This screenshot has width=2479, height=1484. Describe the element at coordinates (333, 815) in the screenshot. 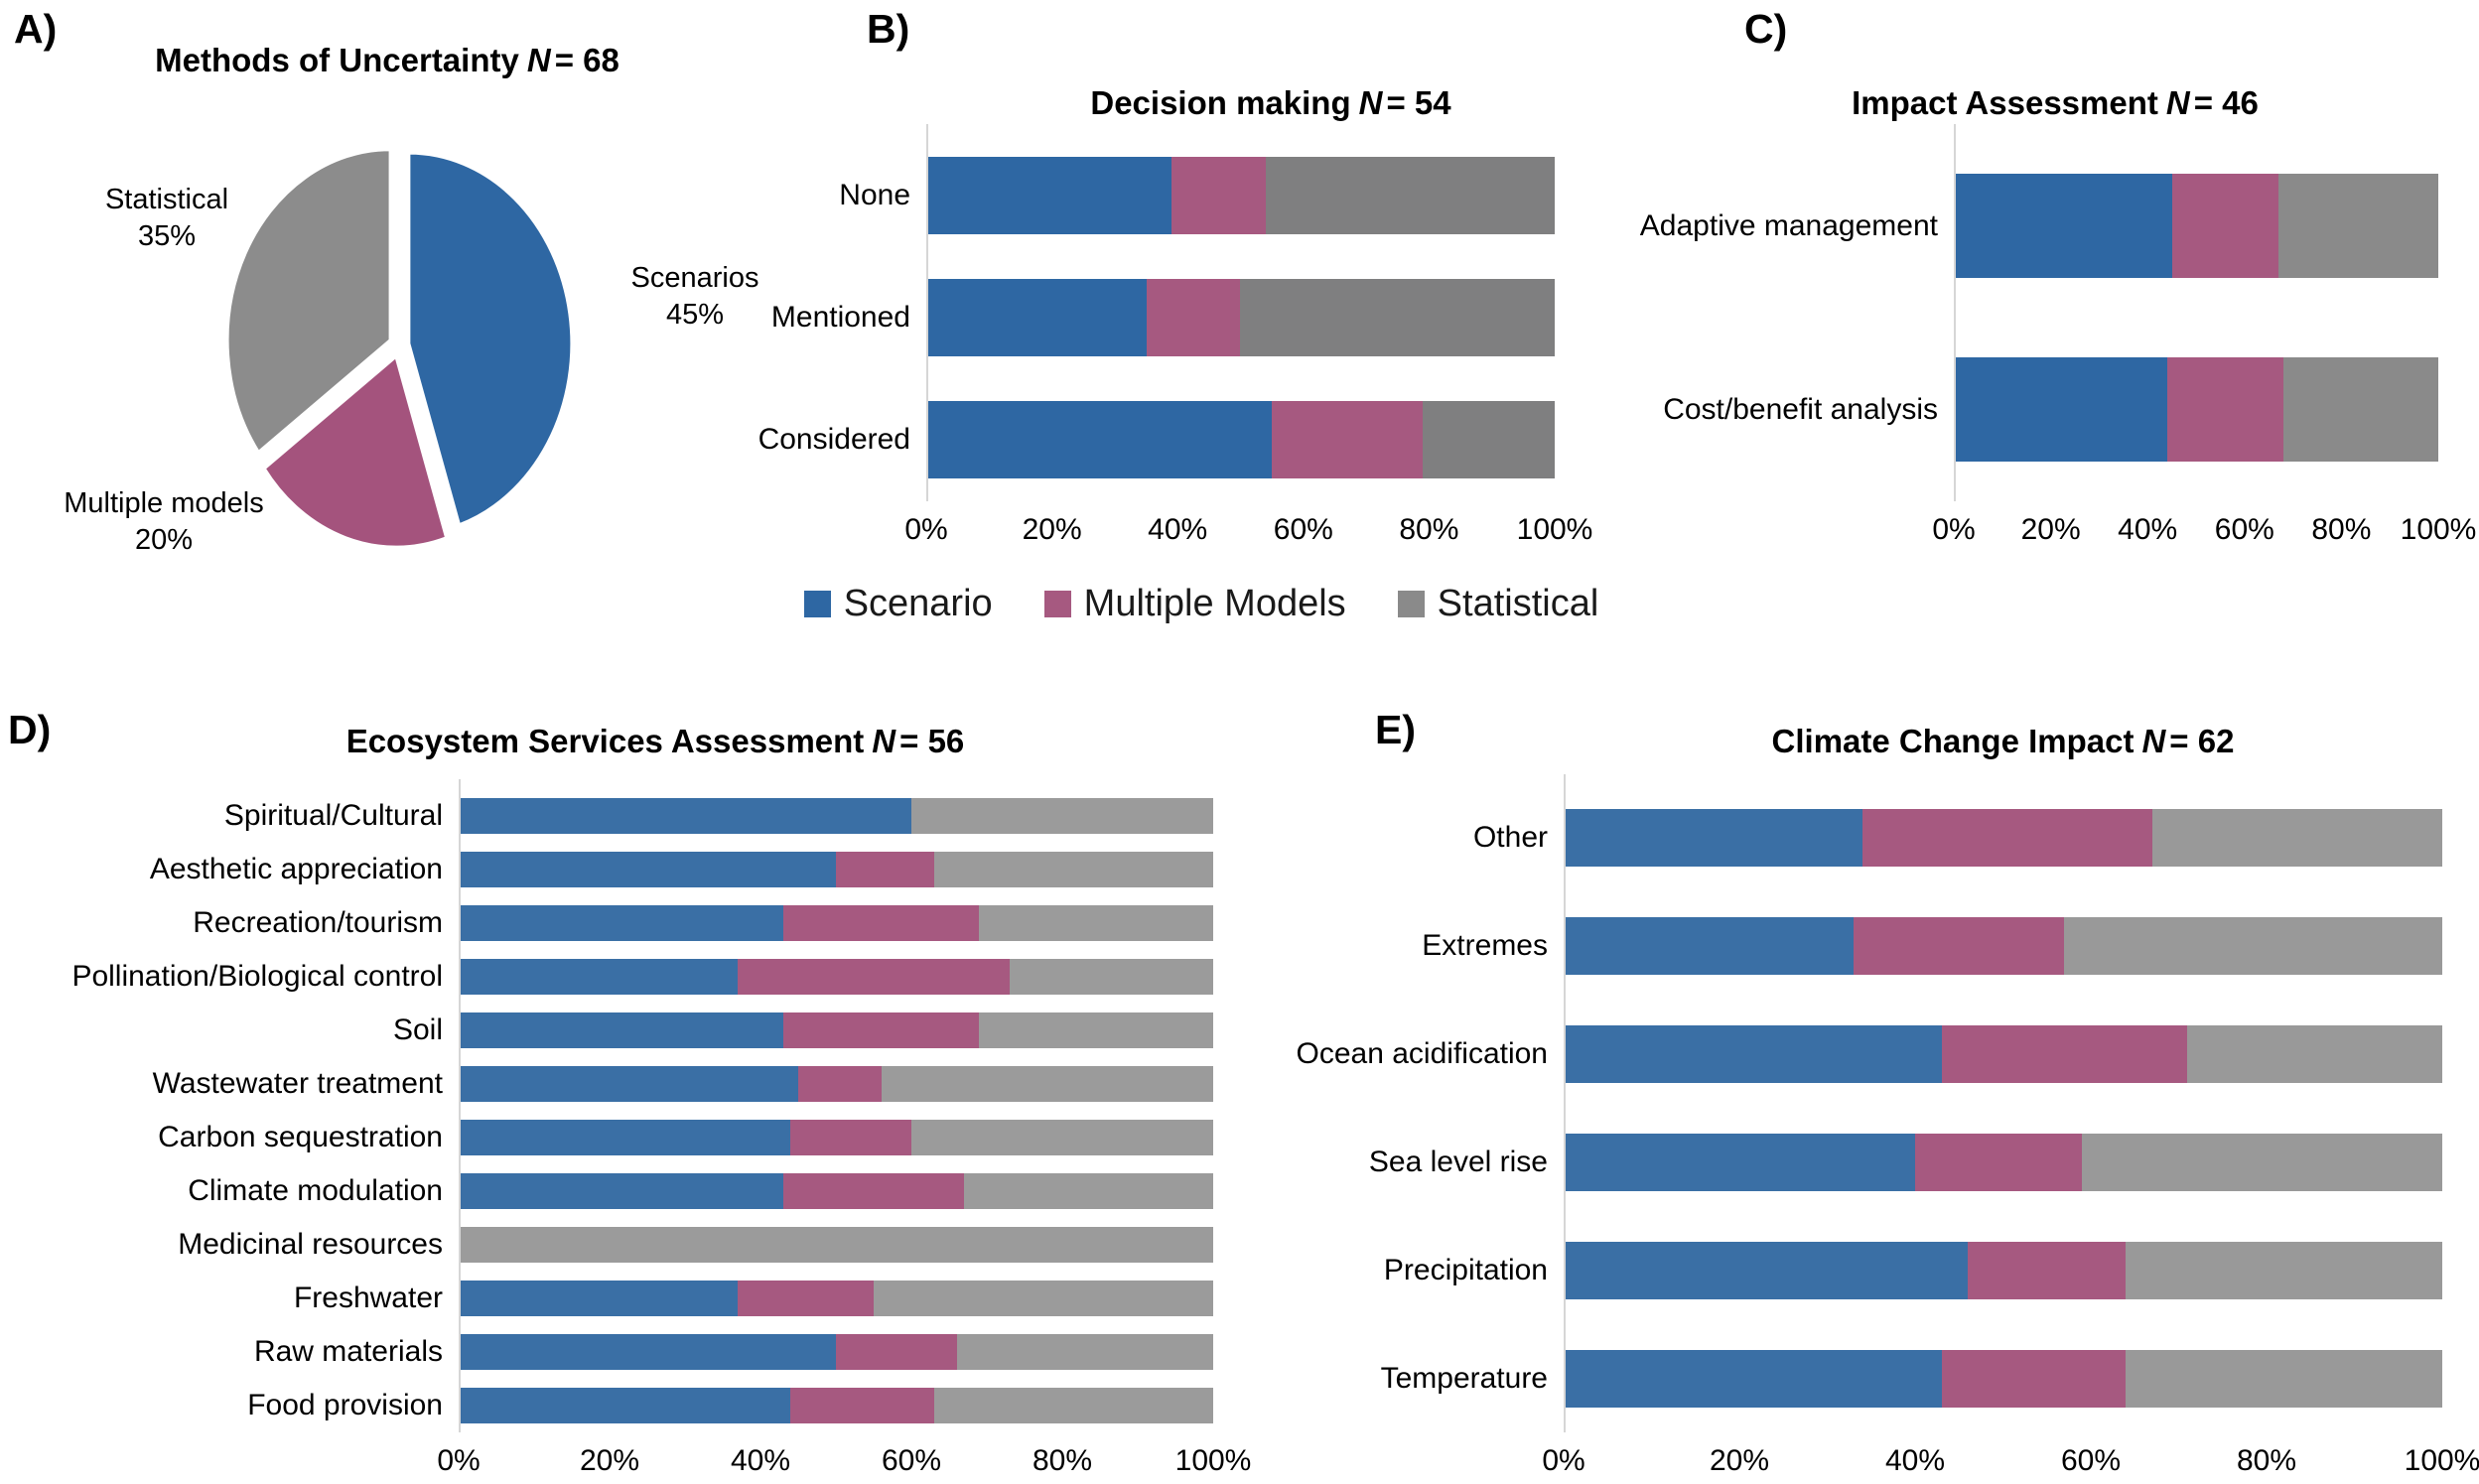

I see `category-label: Spiritual/Cultural` at that location.